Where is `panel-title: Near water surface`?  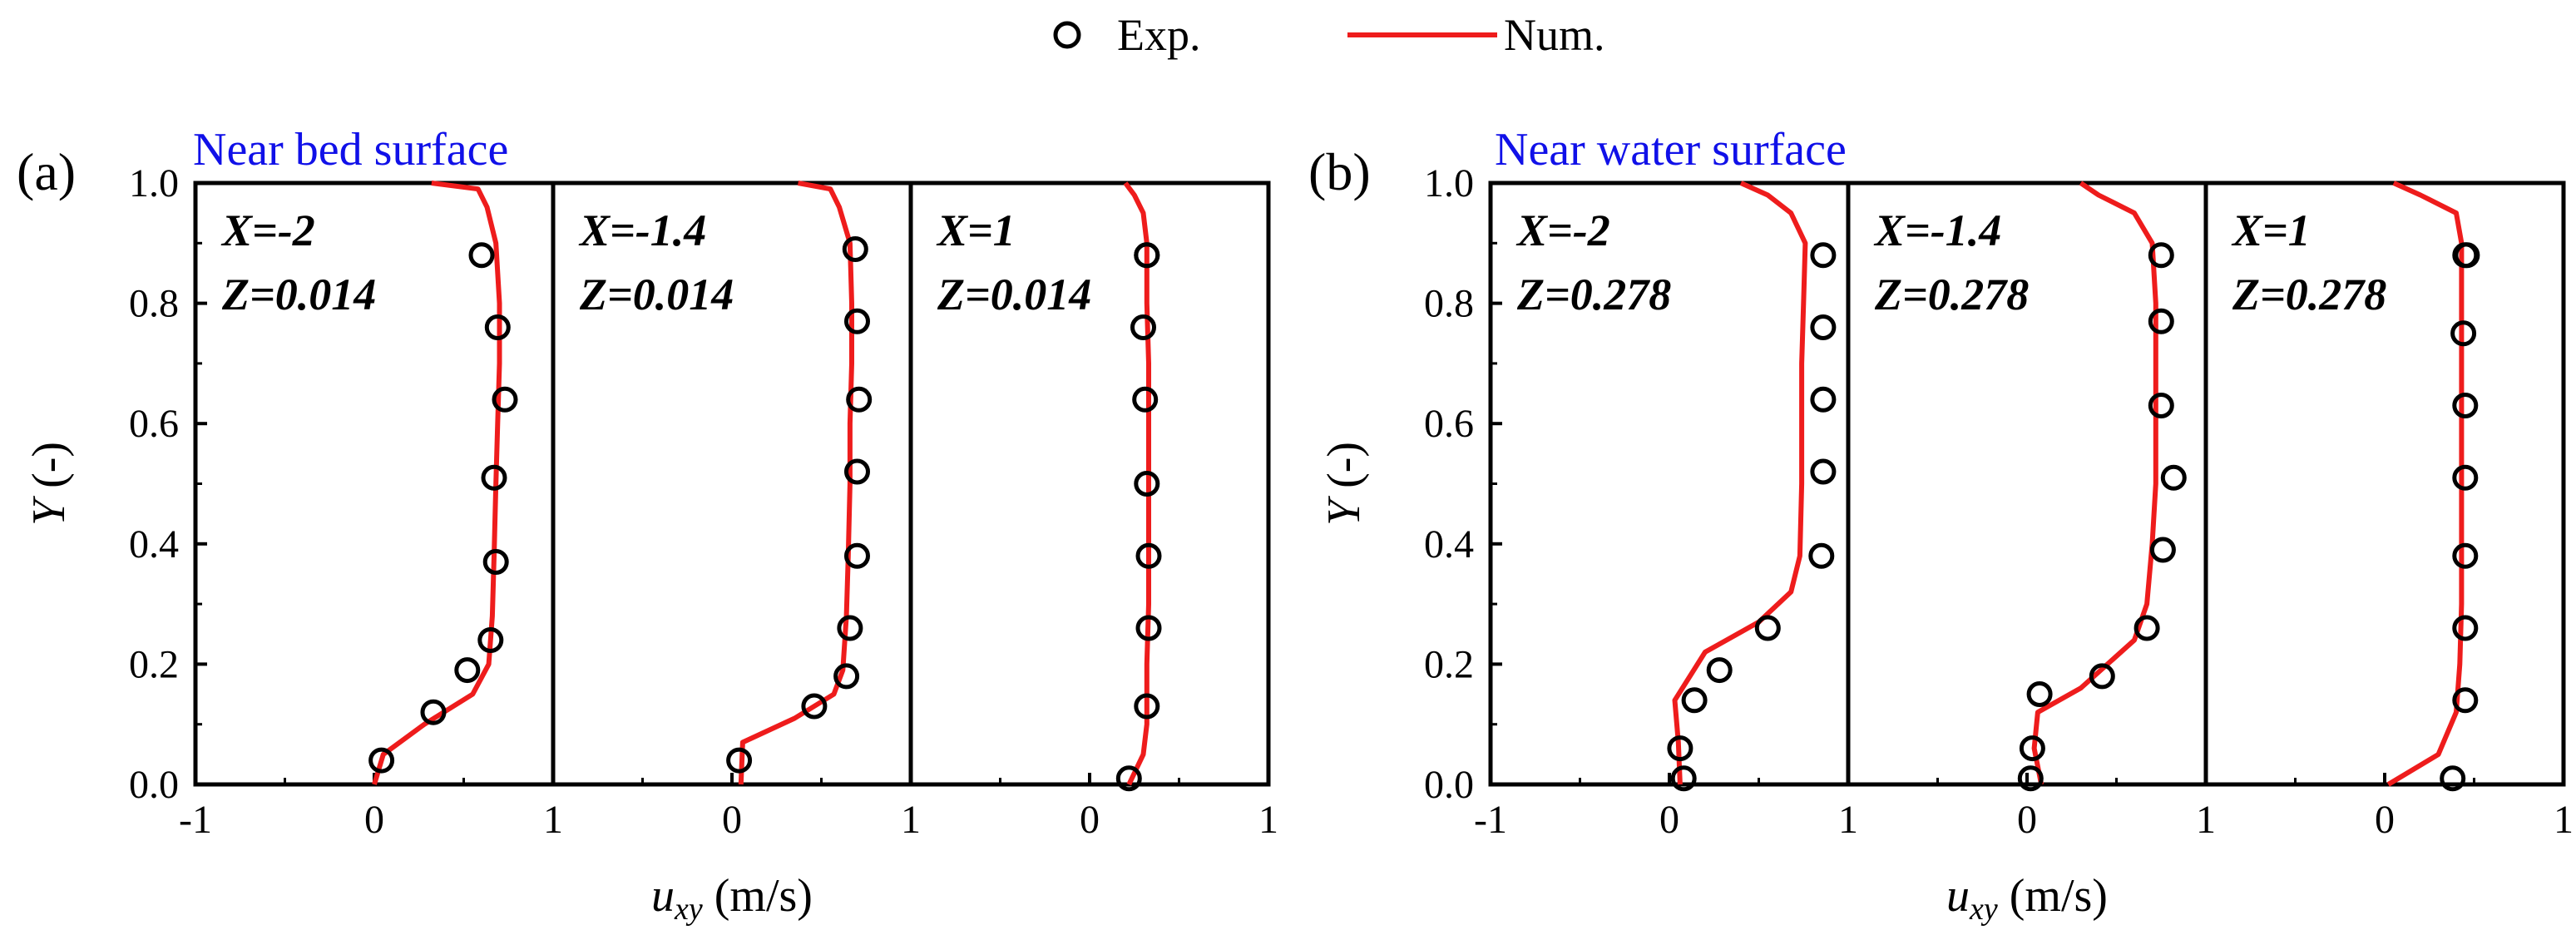 panel-title: Near water surface is located at coordinates (1671, 150).